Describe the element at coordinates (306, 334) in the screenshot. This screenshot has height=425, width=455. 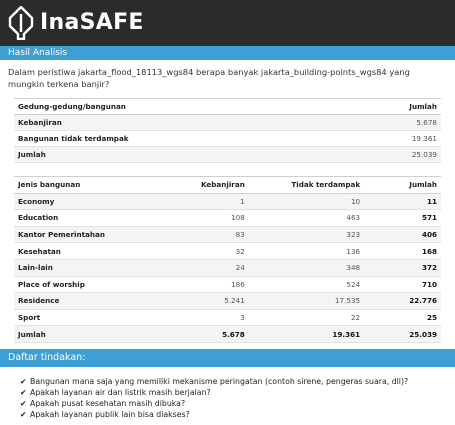
I see `unaffected-count: 19.361` at that location.